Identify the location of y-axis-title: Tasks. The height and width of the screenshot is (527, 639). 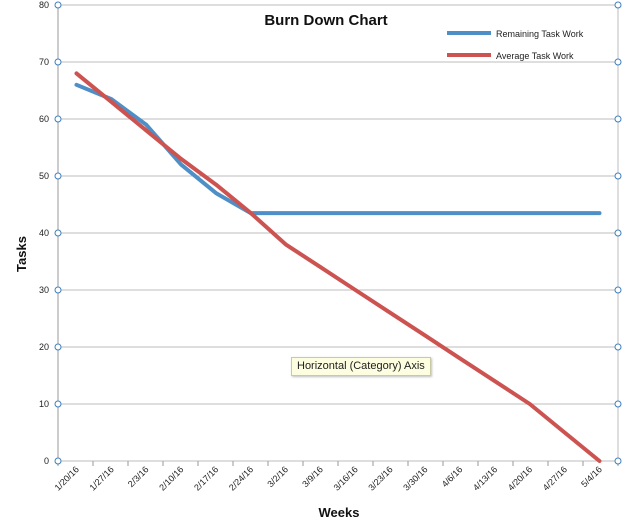
(21, 254).